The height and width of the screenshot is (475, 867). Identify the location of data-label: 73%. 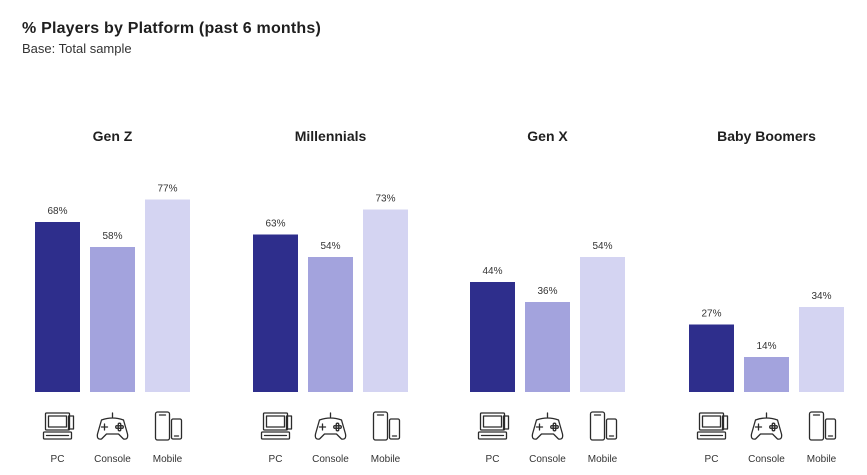
(385, 199).